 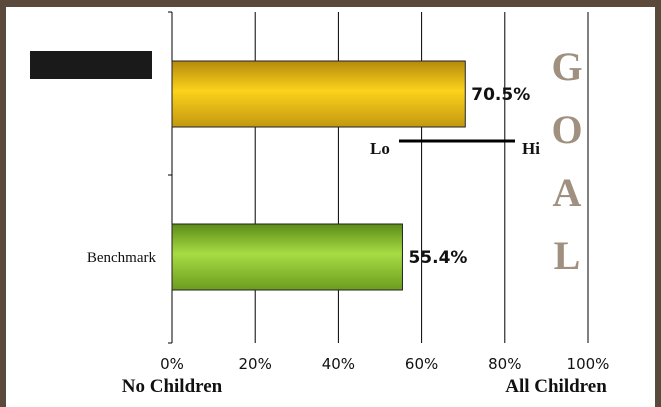 What do you see at coordinates (91, 65) in the screenshot?
I see `redaction-block` at bounding box center [91, 65].